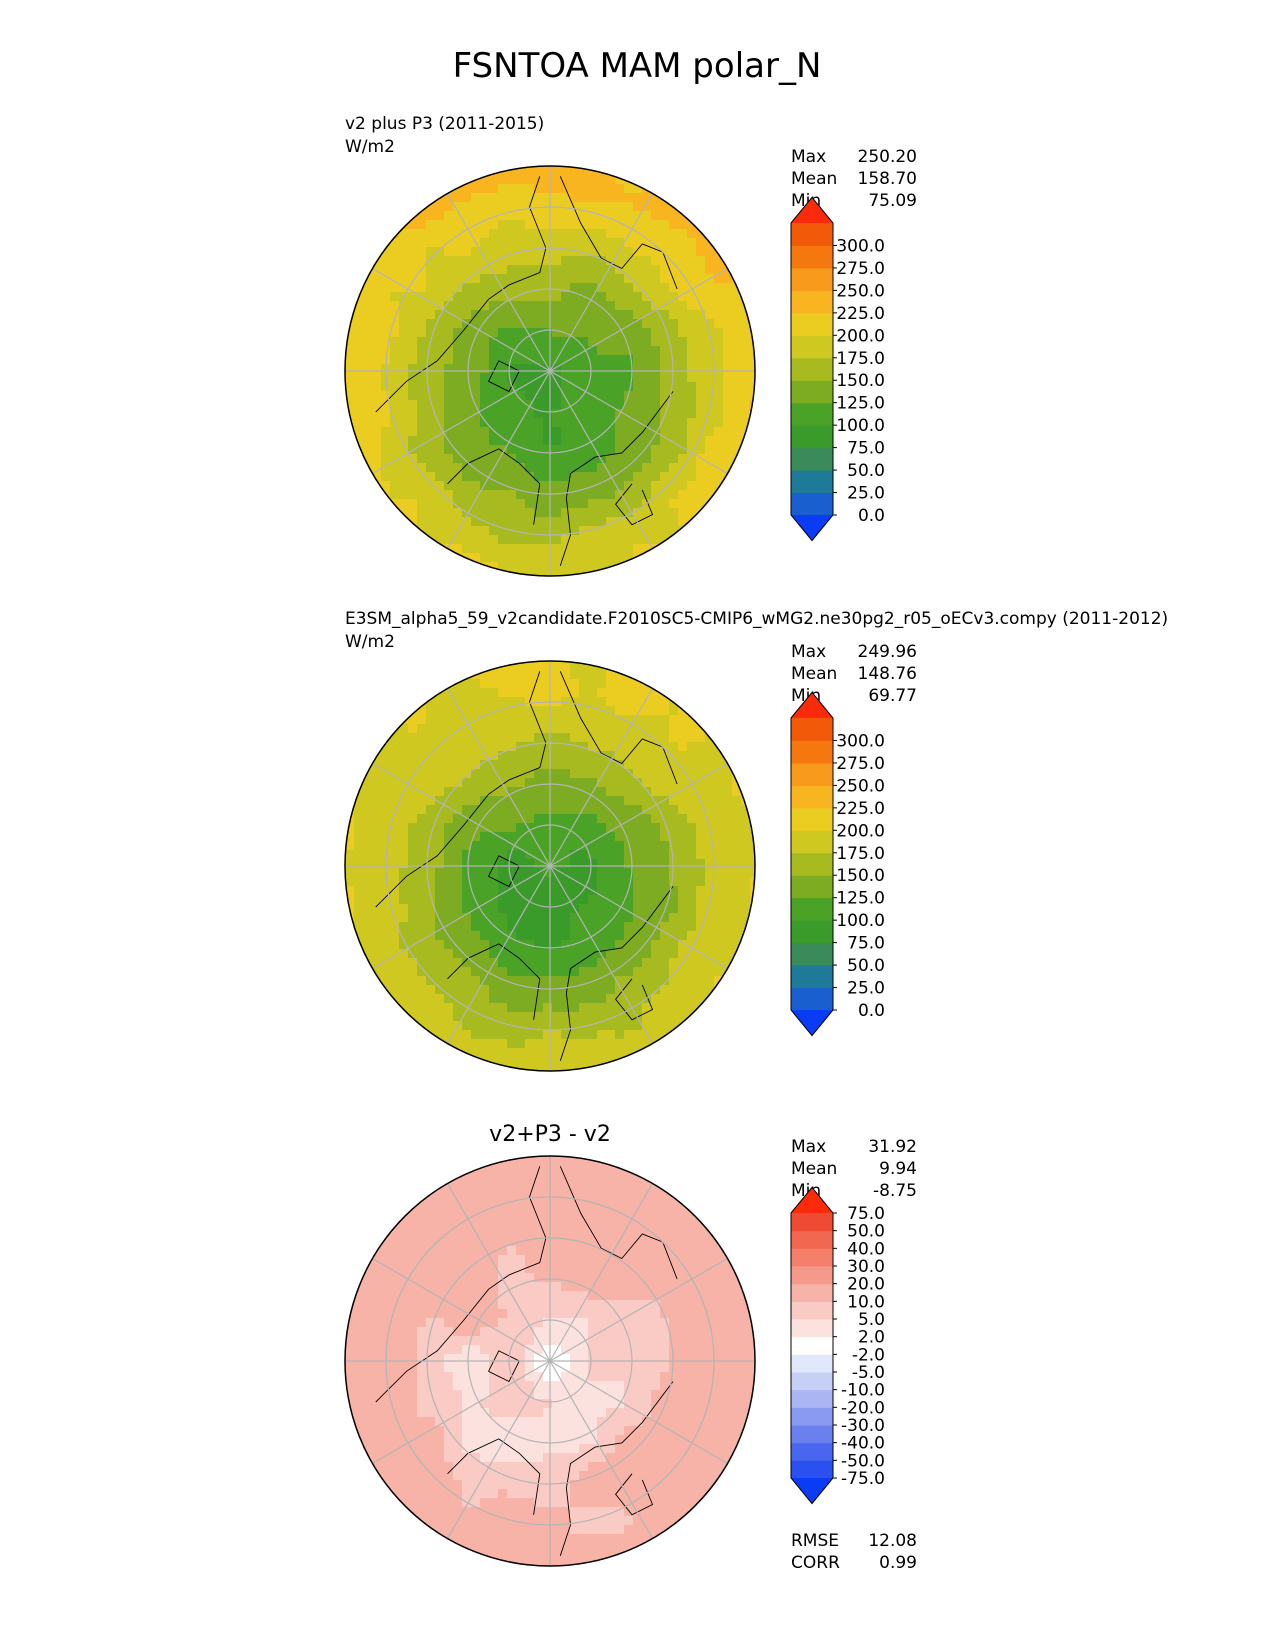 This screenshot has width=1275, height=1650. I want to click on panel-1-gridlines, so click(550, 371).